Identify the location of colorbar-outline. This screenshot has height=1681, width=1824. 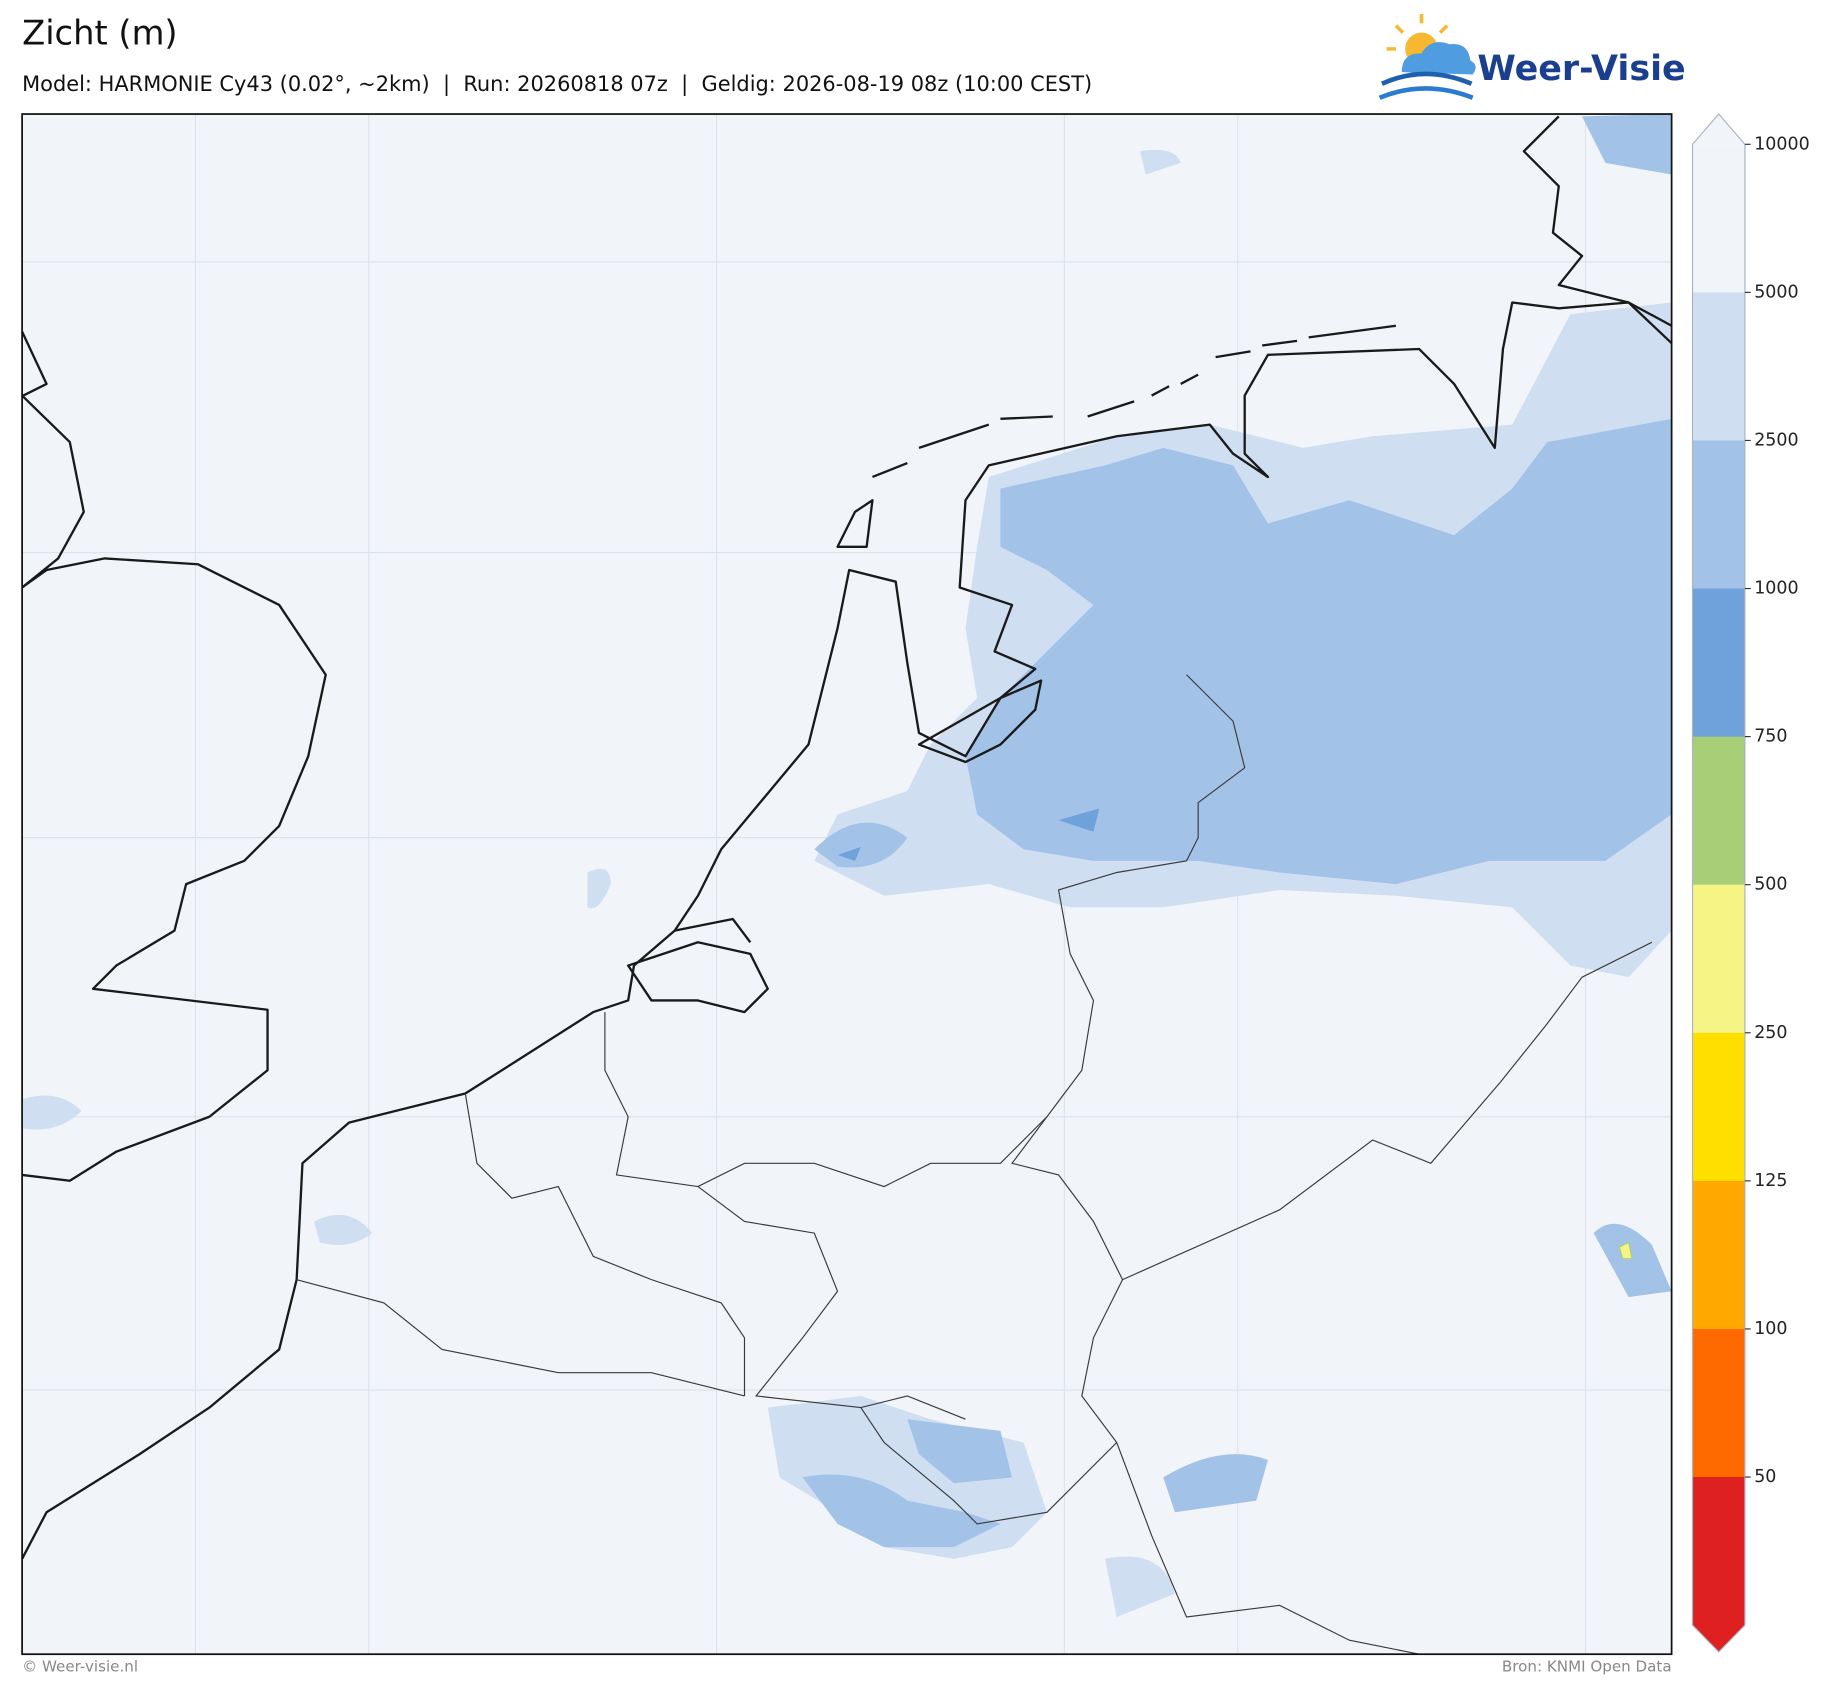
(1718, 883).